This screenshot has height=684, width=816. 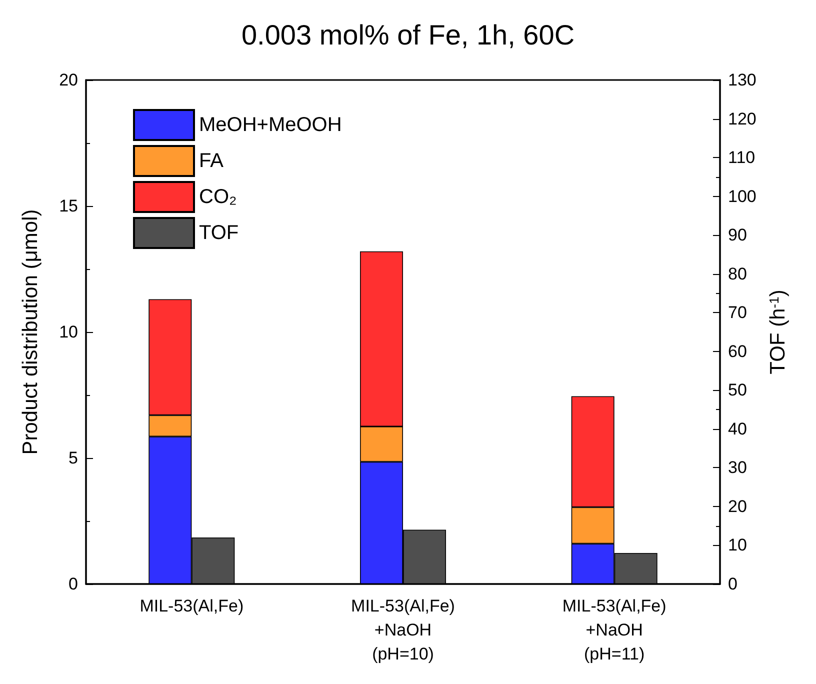 What do you see at coordinates (614, 630) in the screenshot?
I see `x-tick-label: MIL-53(Al,Fe) +NaOH (pH=11)` at bounding box center [614, 630].